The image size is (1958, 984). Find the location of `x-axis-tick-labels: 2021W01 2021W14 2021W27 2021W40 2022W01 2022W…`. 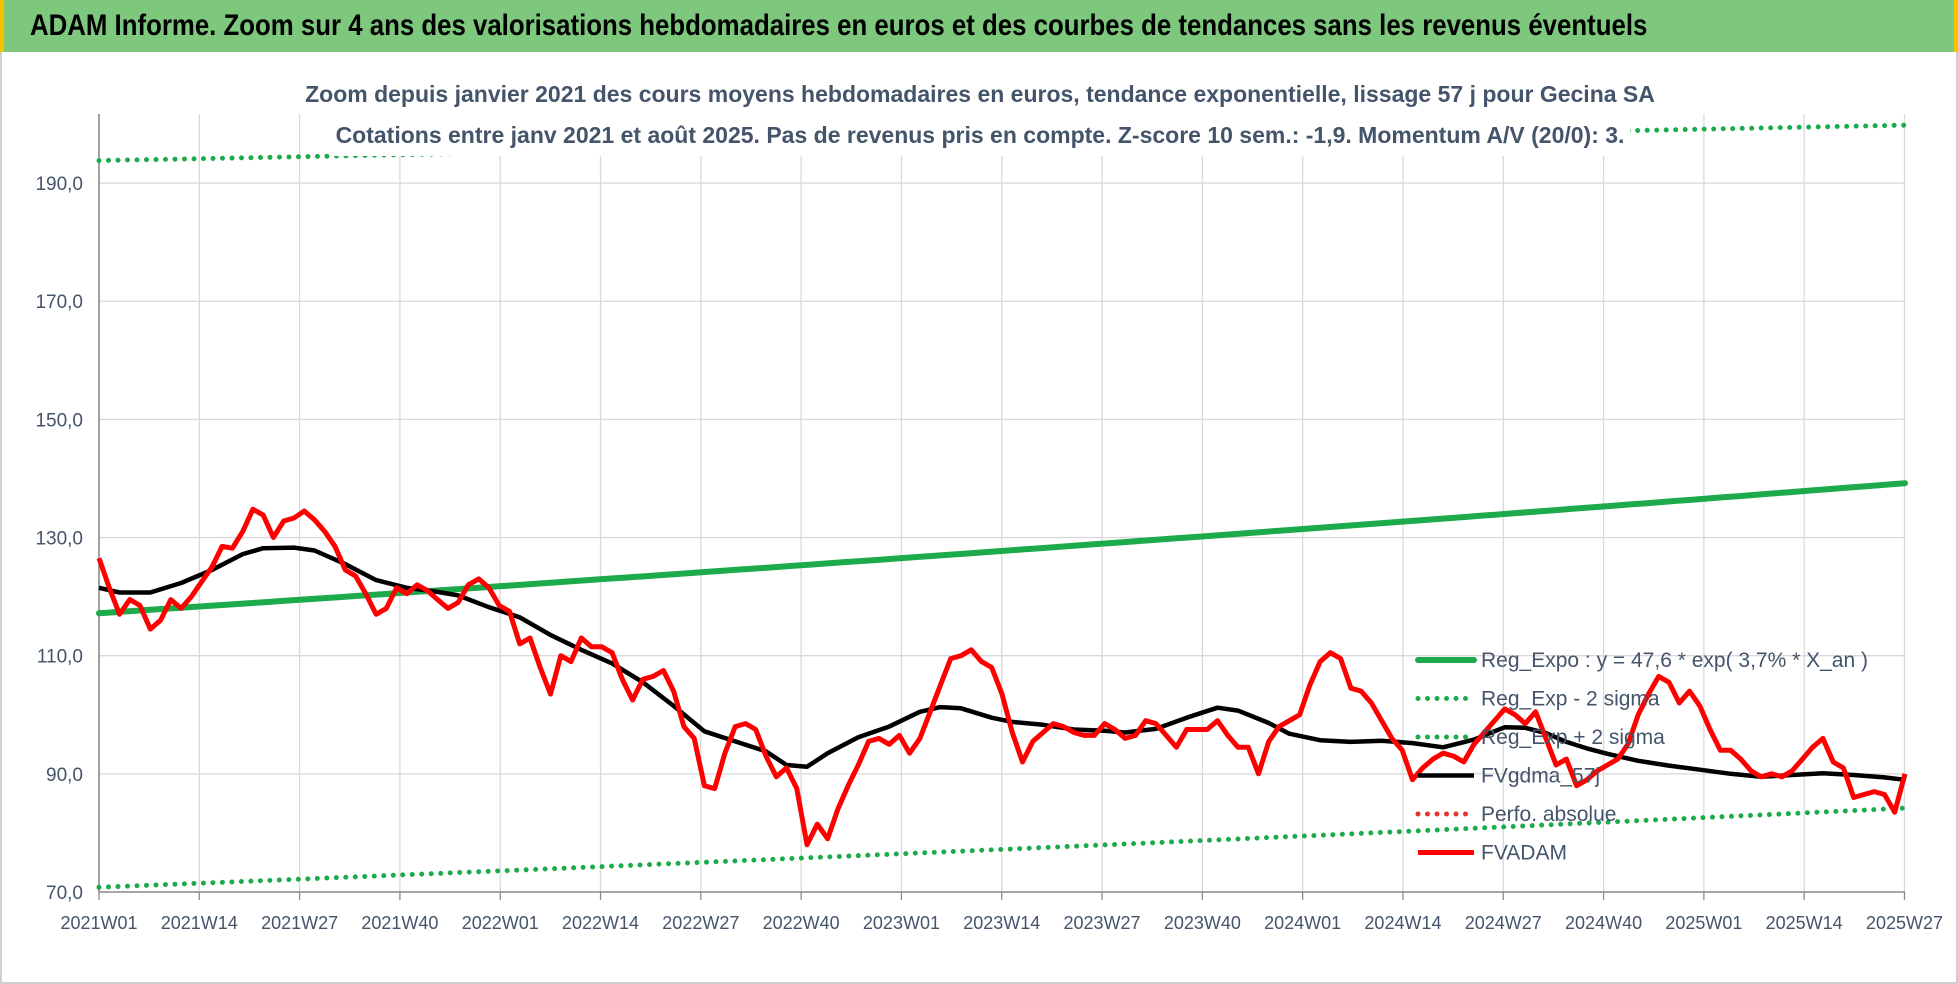

x-axis-tick-labels: 2021W01 2021W14 2021W27 2021W40 2022W01 2022W… is located at coordinates (1001, 923).